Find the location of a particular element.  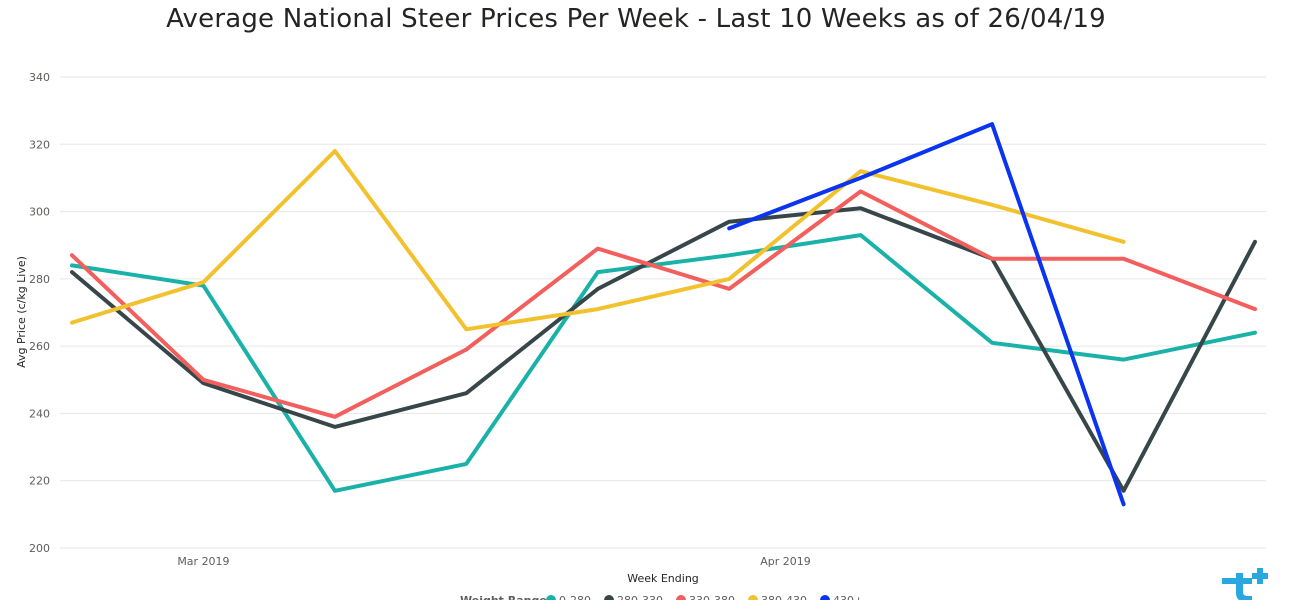

legend-label: 280-330 is located at coordinates (640, 597).